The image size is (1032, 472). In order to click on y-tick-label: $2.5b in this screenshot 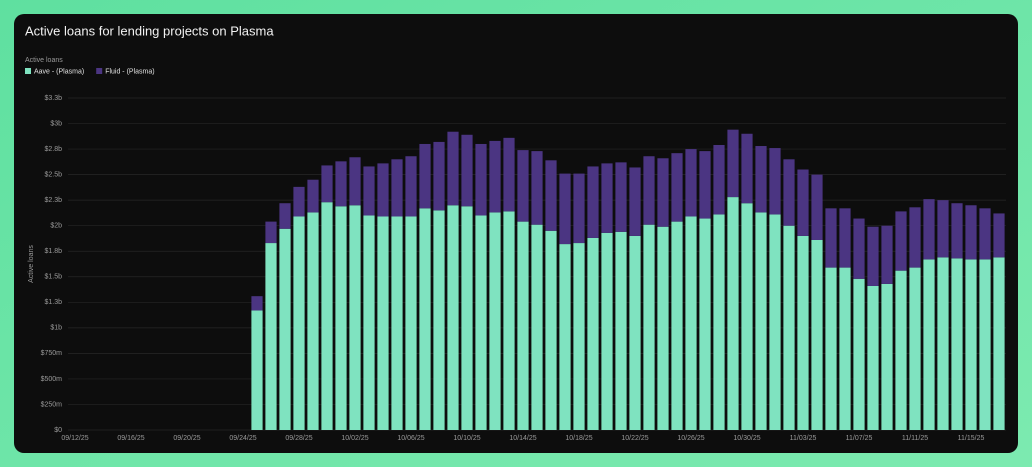, I will do `click(53, 174)`.